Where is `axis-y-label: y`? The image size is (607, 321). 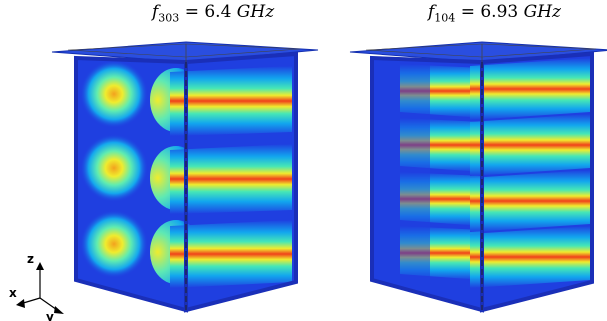 axis-y-label: y is located at coordinates (50, 315).